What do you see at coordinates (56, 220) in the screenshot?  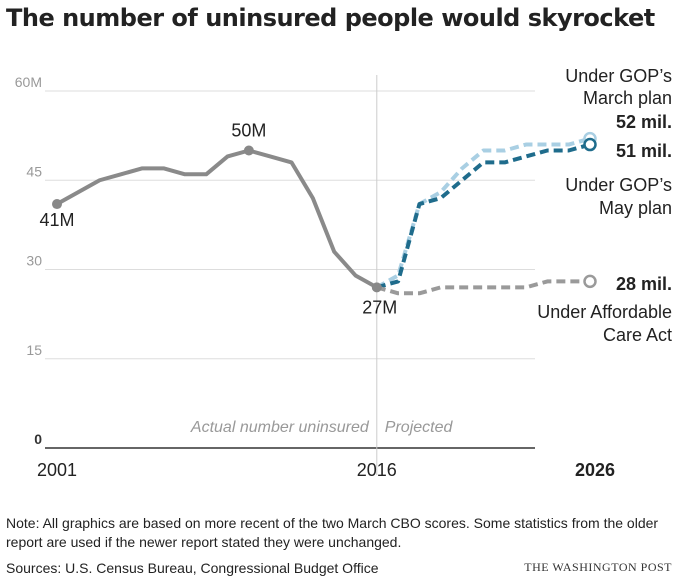 I see `point-label: 41M` at bounding box center [56, 220].